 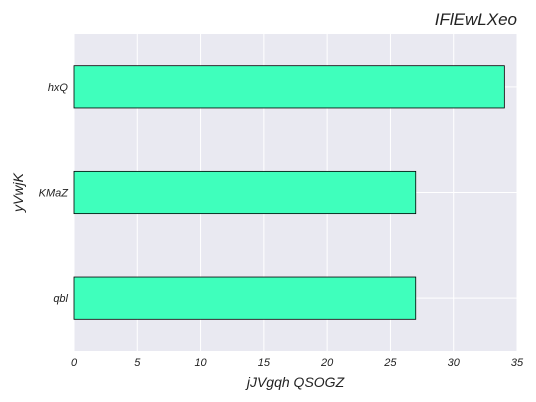 I want to click on bar-KMaZ, so click(x=245, y=192).